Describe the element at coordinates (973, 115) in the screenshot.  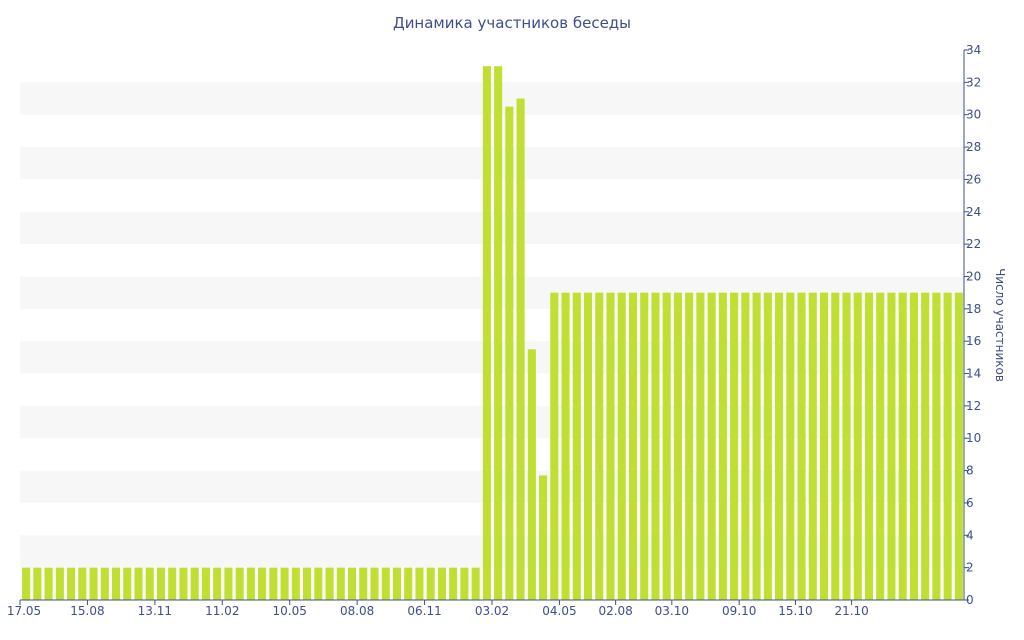
I see `y-tick-label: 30` at that location.